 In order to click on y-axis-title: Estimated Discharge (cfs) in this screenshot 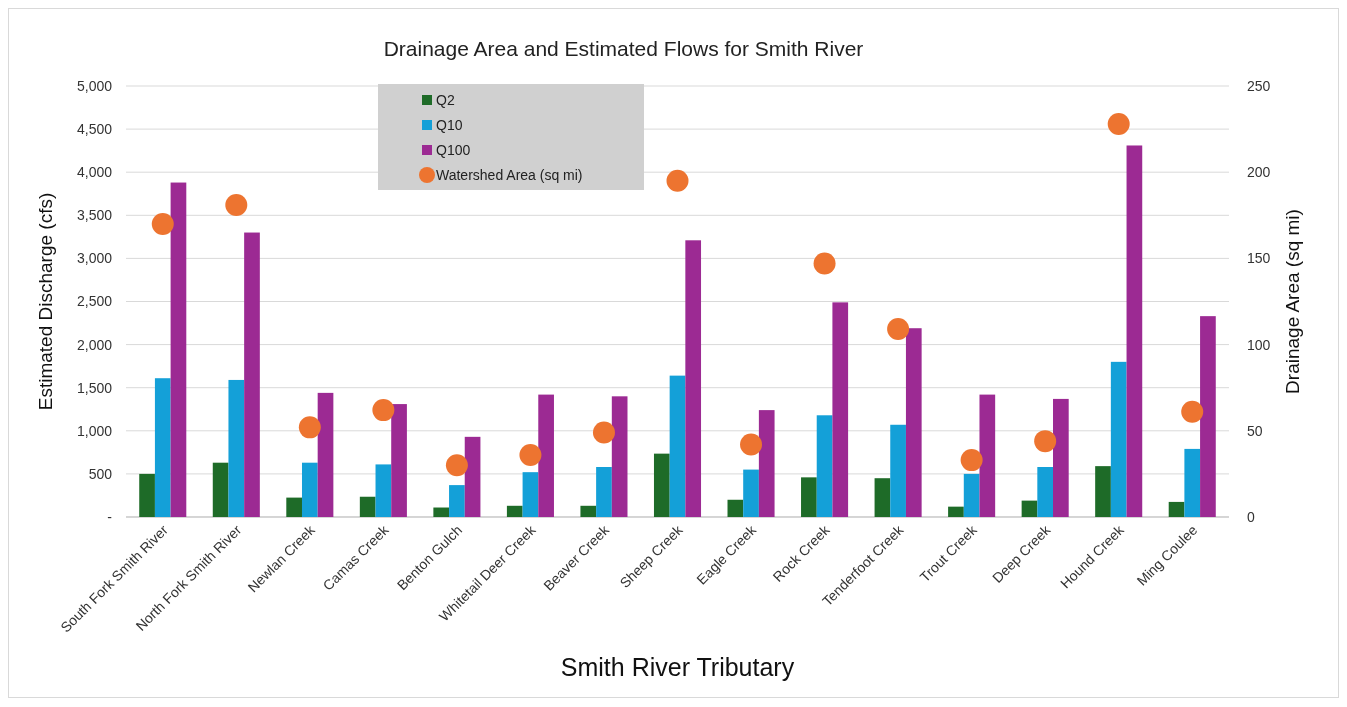, I will do `click(45, 301)`.